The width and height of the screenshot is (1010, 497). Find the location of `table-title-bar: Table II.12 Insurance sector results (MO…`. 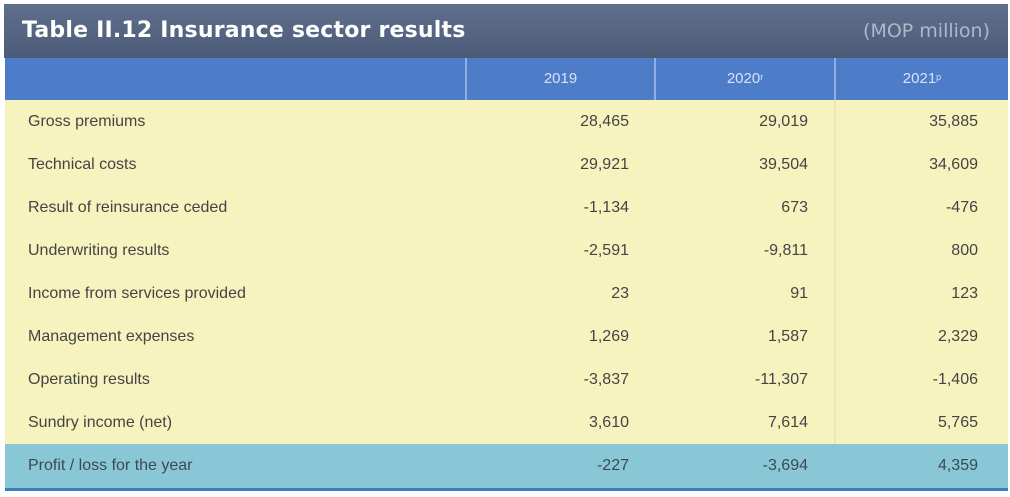

table-title-bar: Table II.12 Insurance sector results (MO… is located at coordinates (506, 31).